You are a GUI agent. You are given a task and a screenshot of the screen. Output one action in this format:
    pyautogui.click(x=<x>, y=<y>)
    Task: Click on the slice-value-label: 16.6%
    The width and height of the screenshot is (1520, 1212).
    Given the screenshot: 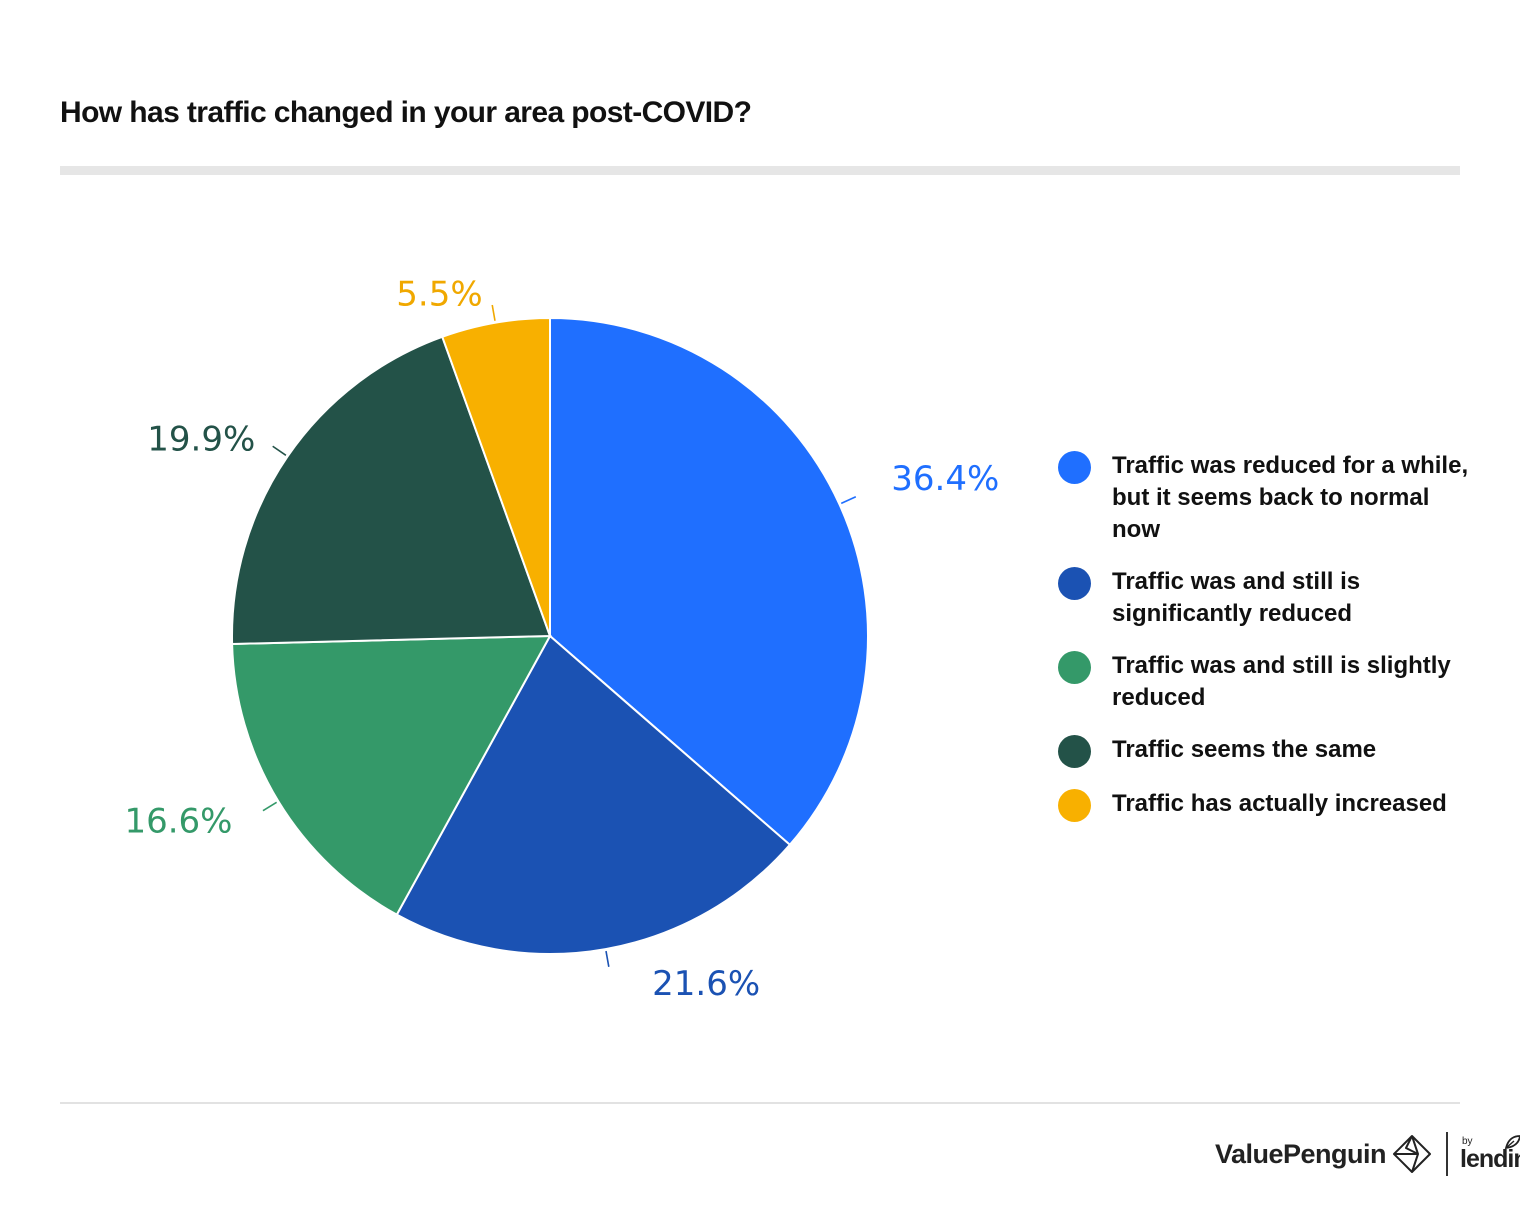 What is the action you would take?
    pyautogui.click(x=178, y=822)
    